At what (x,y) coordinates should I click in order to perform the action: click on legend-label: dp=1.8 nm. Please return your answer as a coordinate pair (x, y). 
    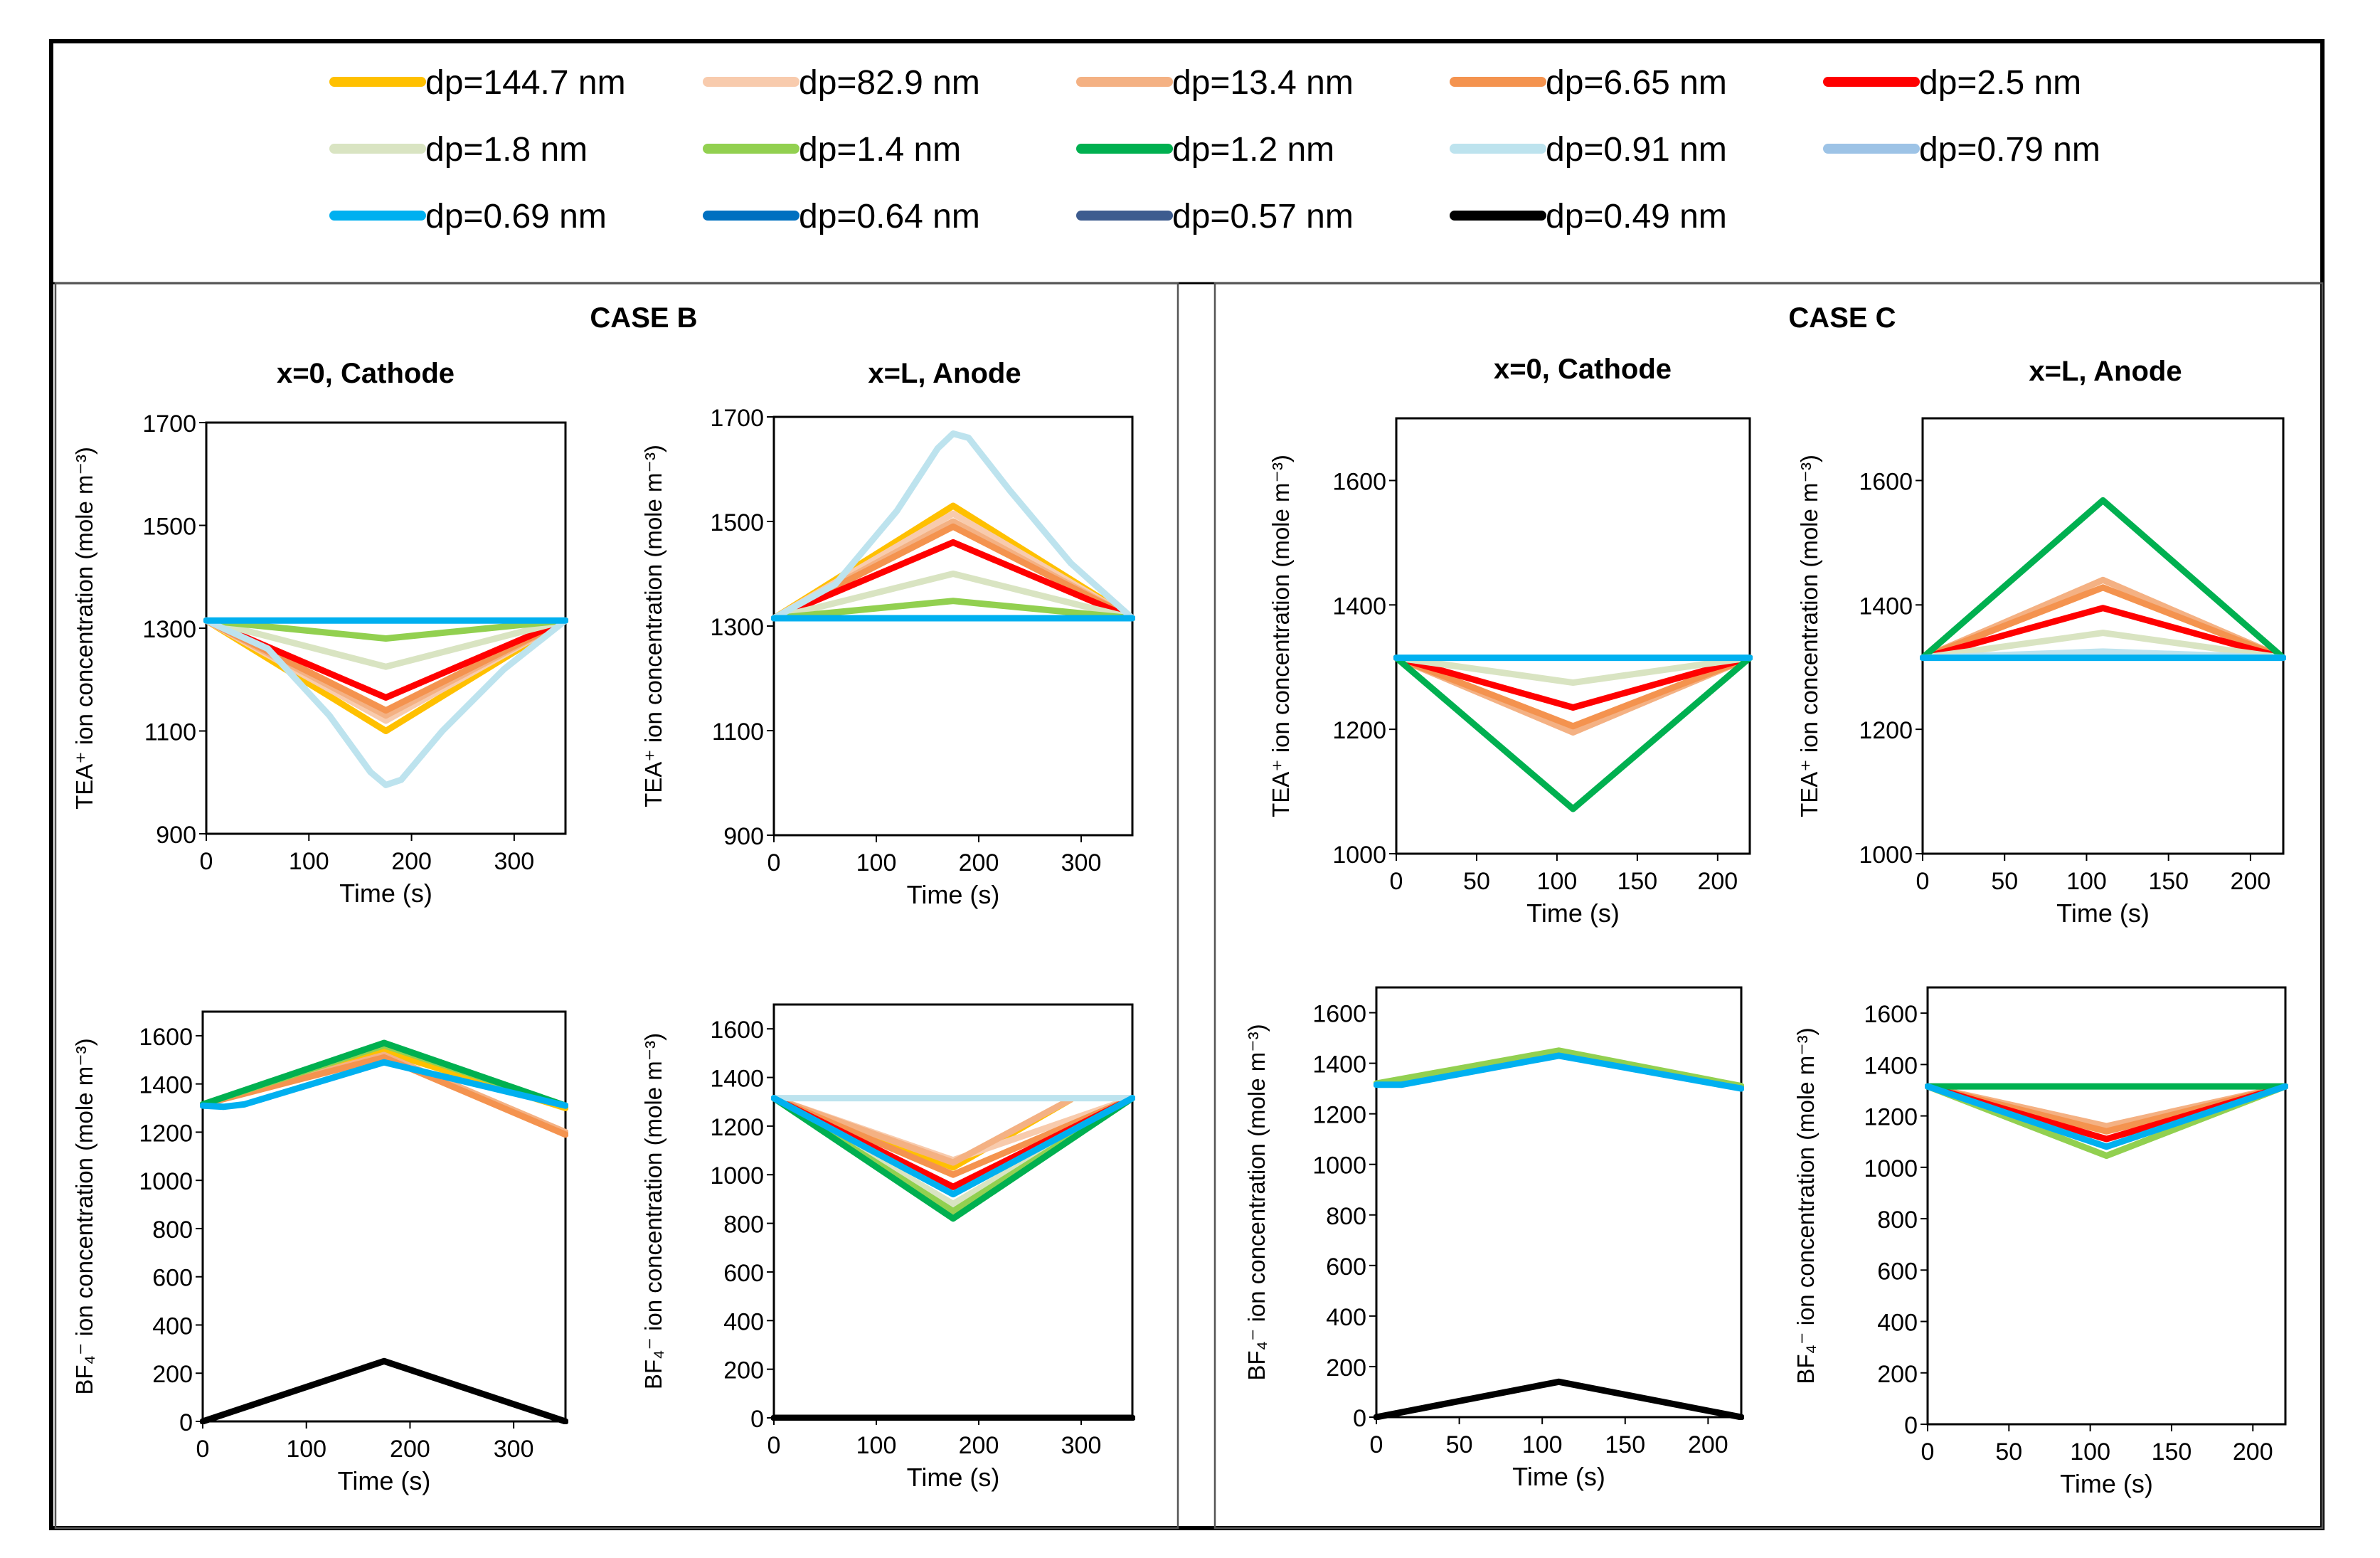
    Looking at the image, I should click on (506, 150).